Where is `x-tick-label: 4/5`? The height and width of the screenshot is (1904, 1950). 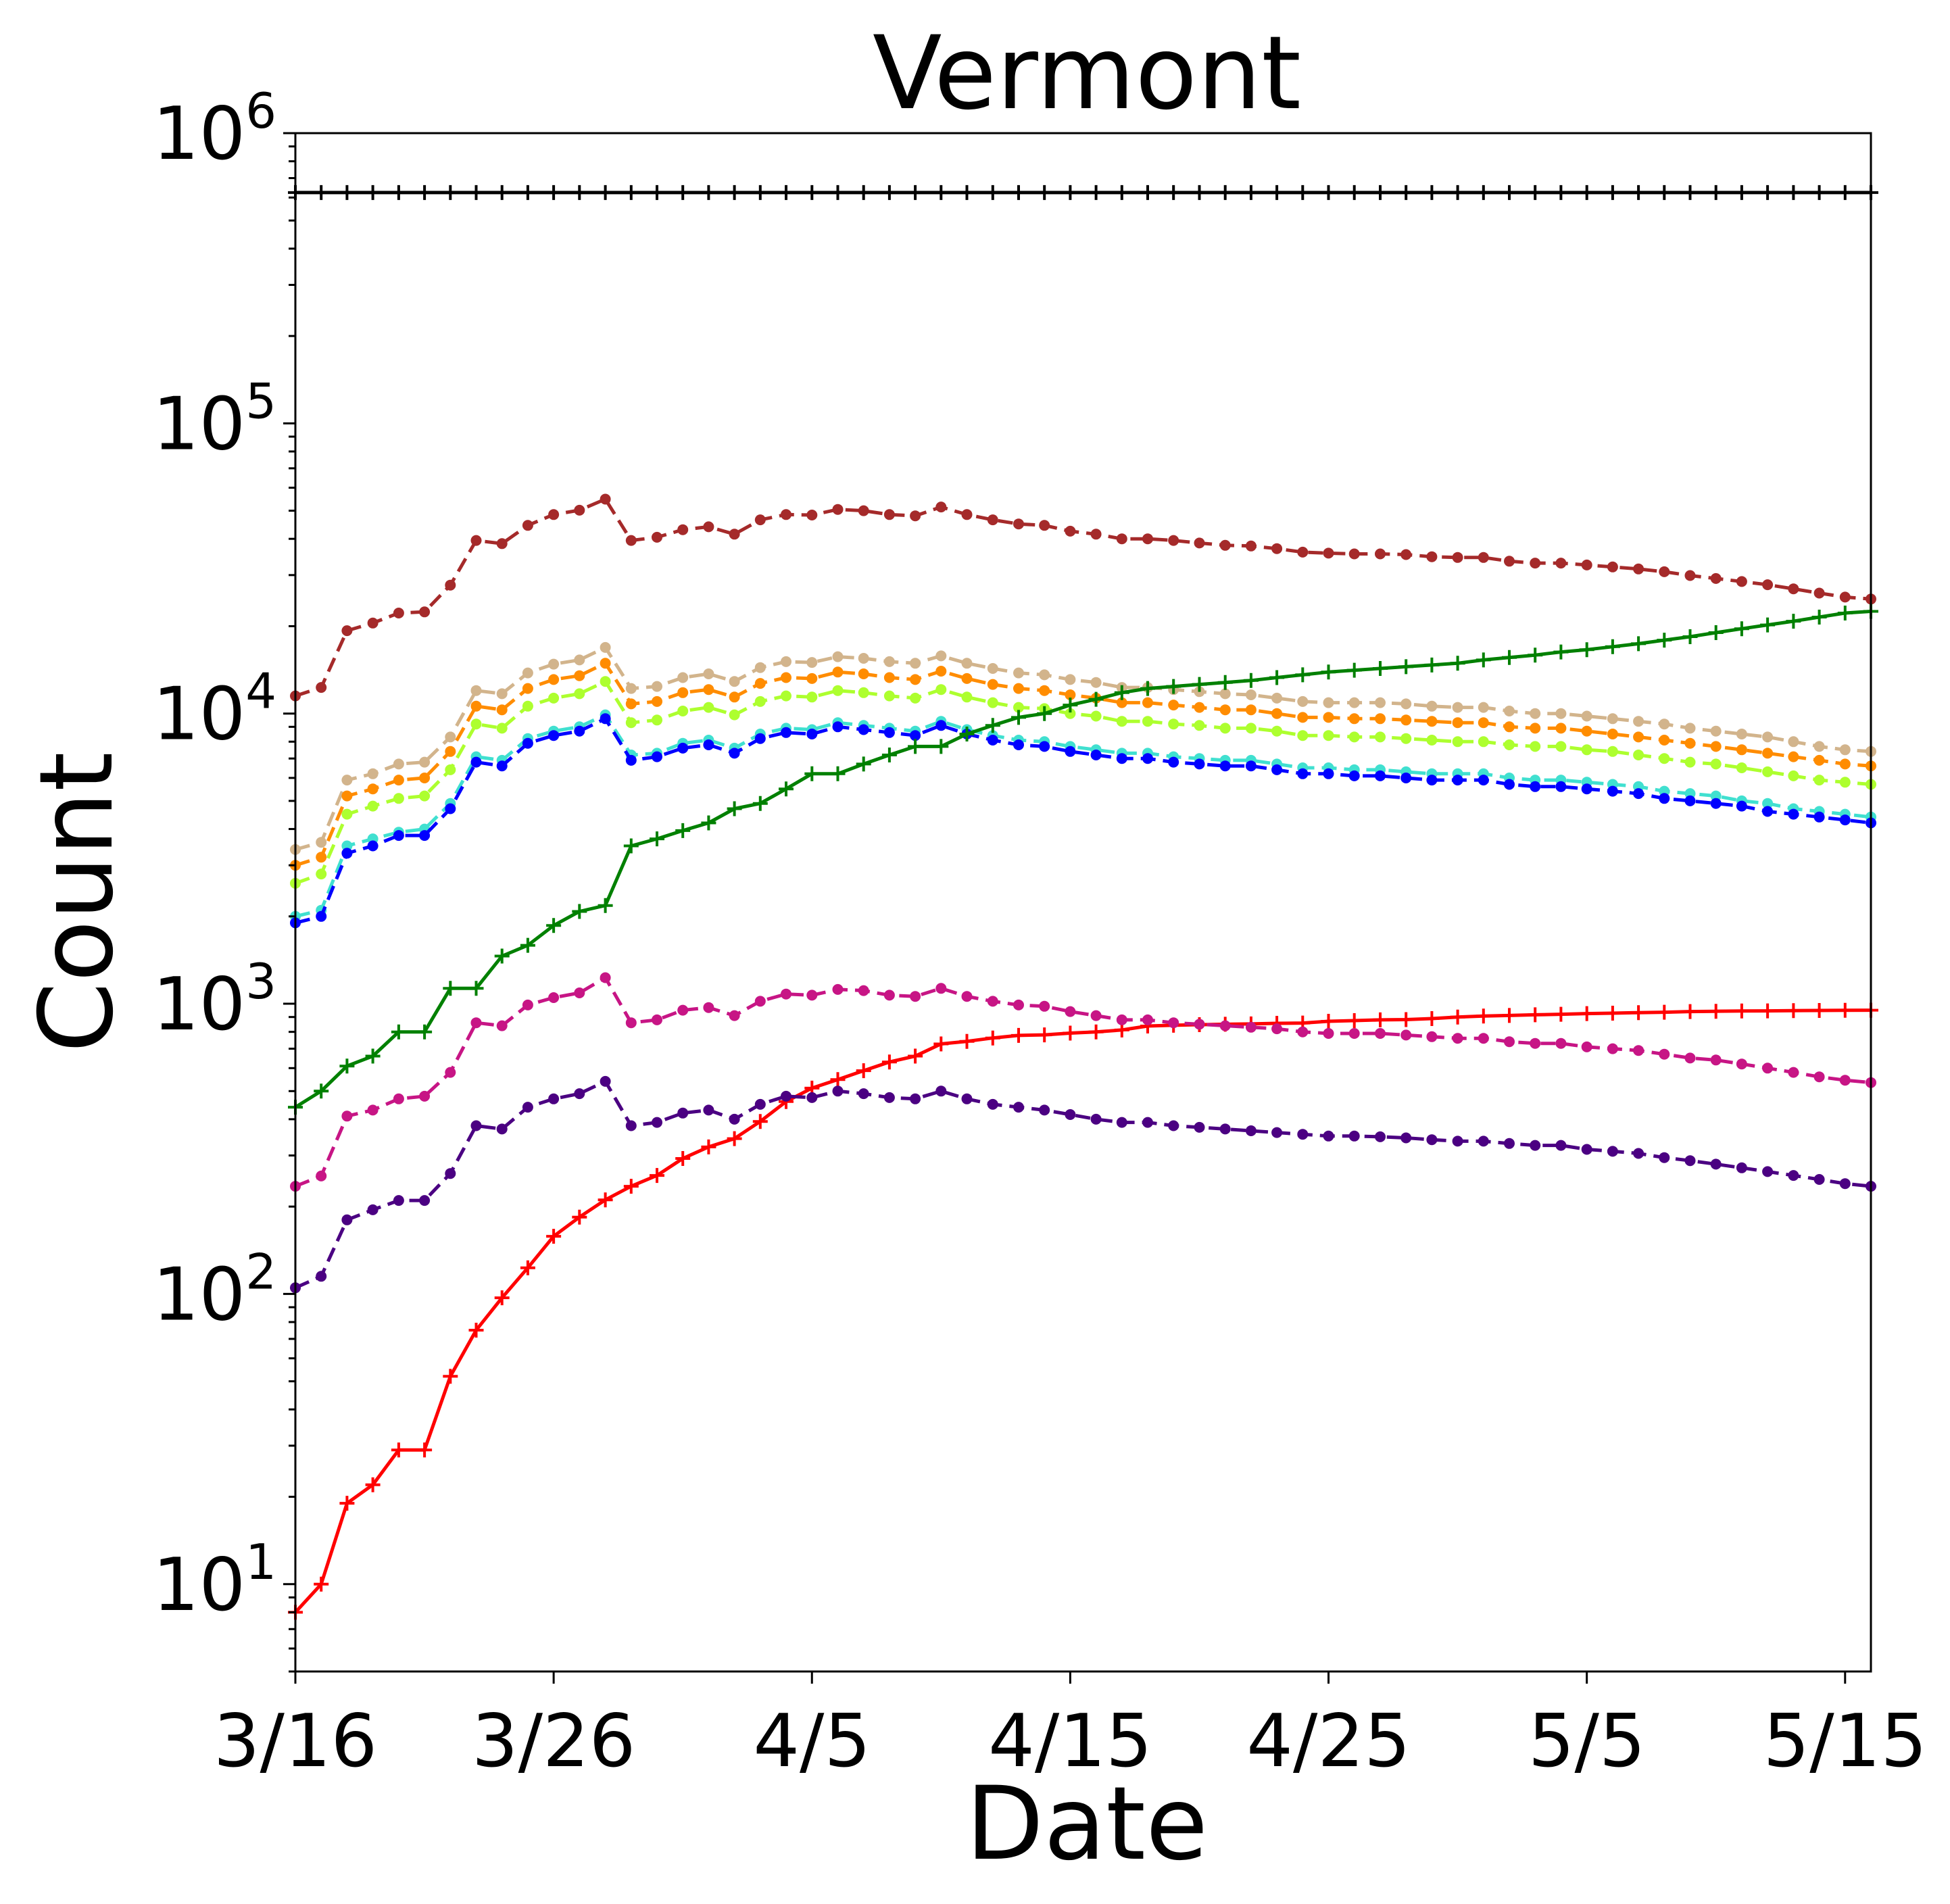 x-tick-label: 4/5 is located at coordinates (812, 1741).